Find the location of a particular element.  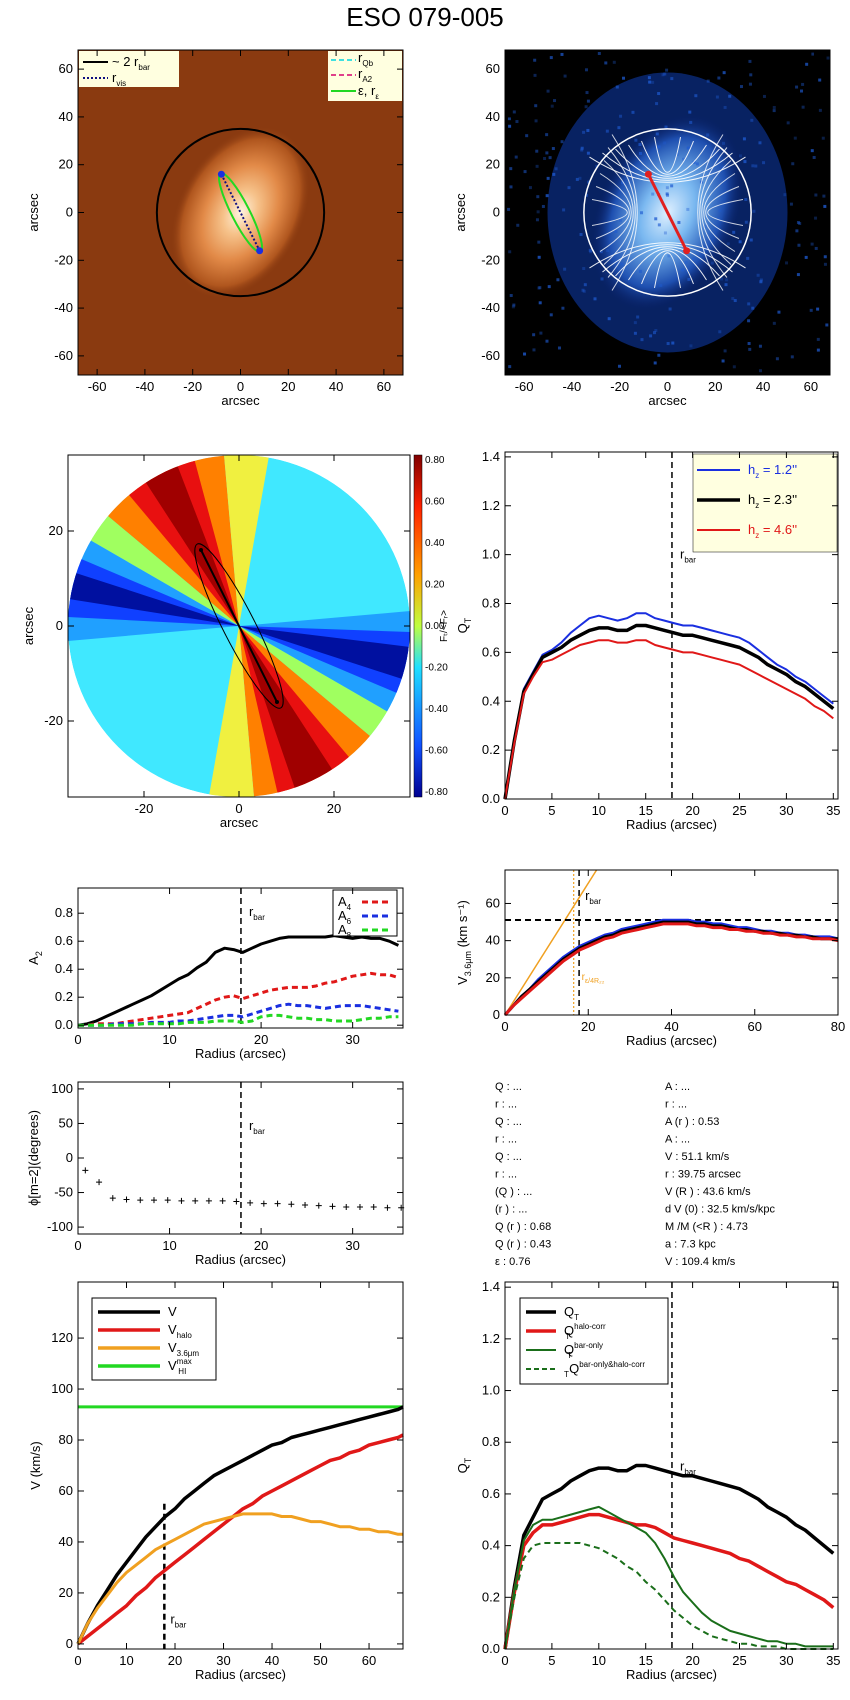

bar-end-dot is located at coordinates (201, 550).